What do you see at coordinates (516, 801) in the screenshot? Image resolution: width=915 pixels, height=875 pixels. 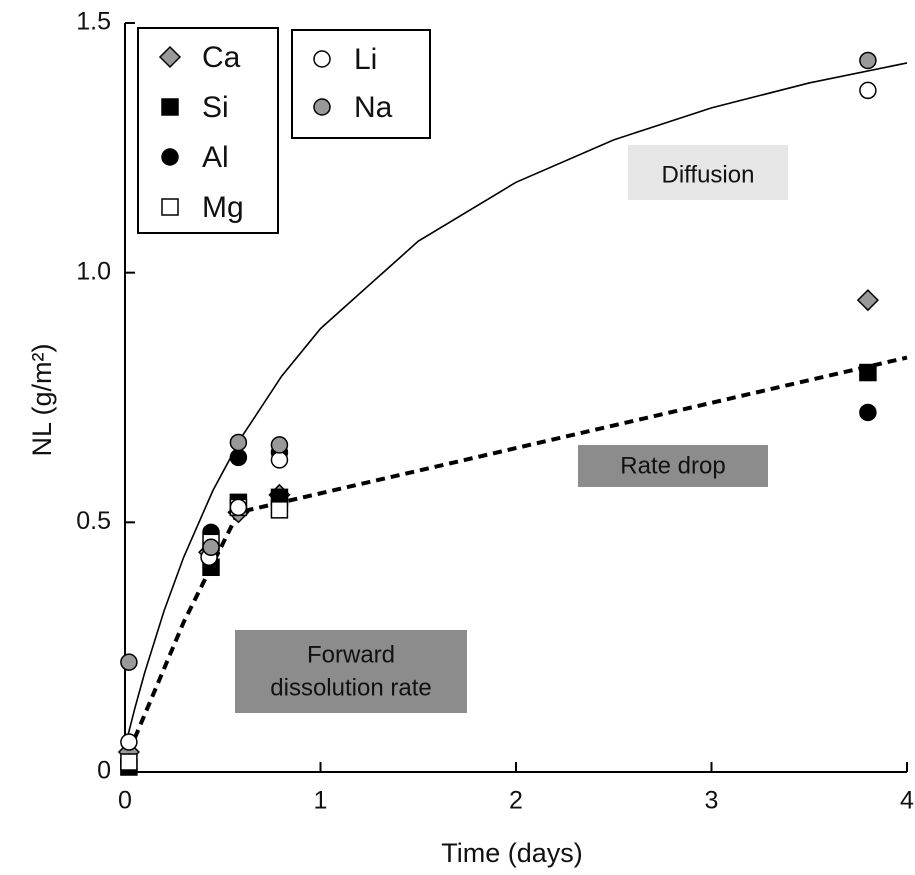 I see `x-tick-label: 2` at bounding box center [516, 801].